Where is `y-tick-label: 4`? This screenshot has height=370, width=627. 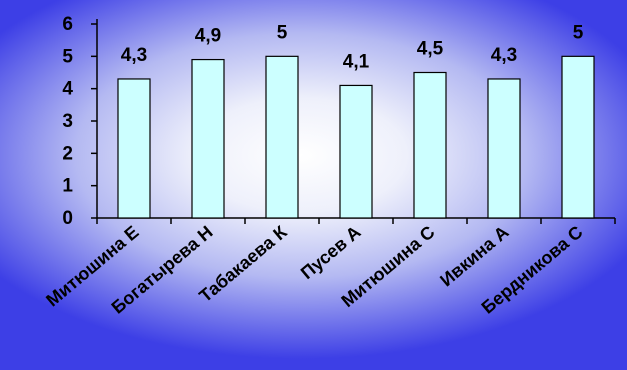 y-tick-label: 4 is located at coordinates (67, 89).